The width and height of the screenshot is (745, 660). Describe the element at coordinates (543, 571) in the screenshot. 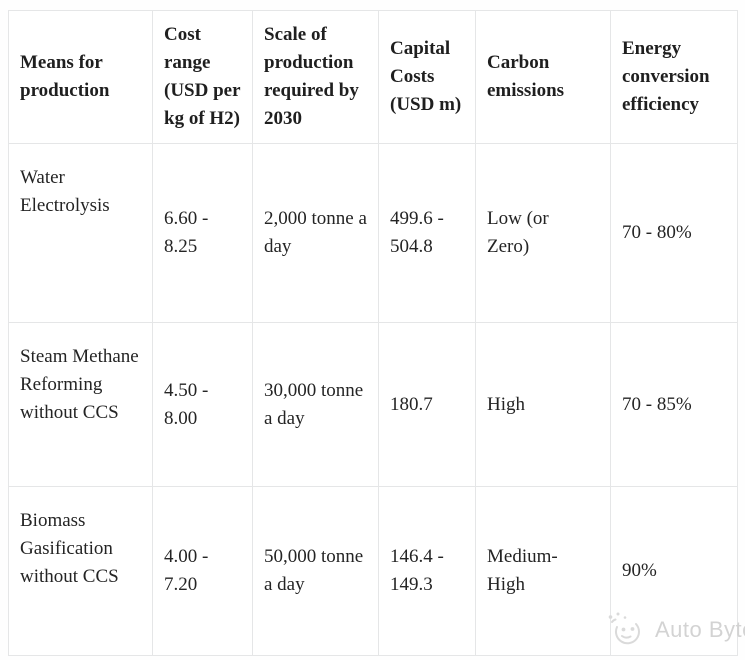

I see `cell-r3-carbon-emissions: Medium- High` at that location.